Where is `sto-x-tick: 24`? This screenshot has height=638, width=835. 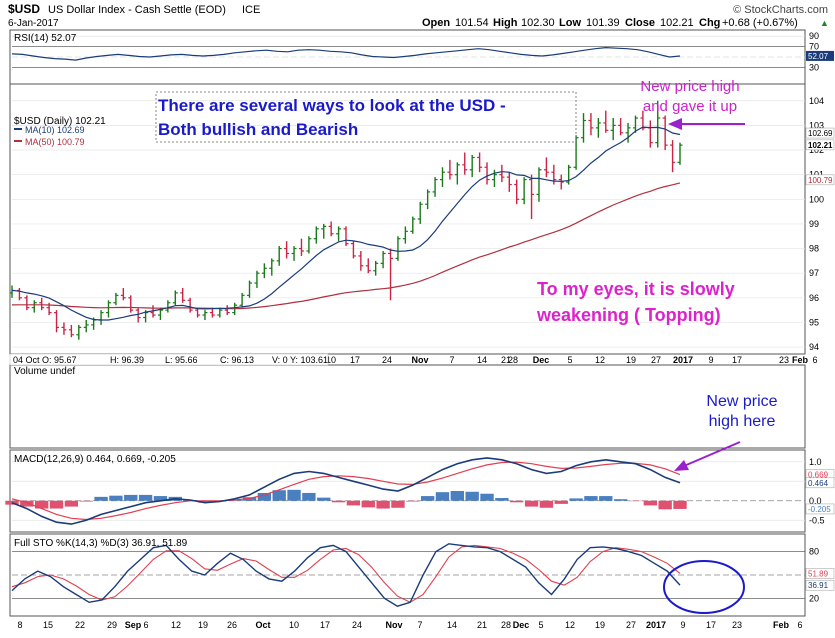 sto-x-tick: 24 is located at coordinates (357, 625).